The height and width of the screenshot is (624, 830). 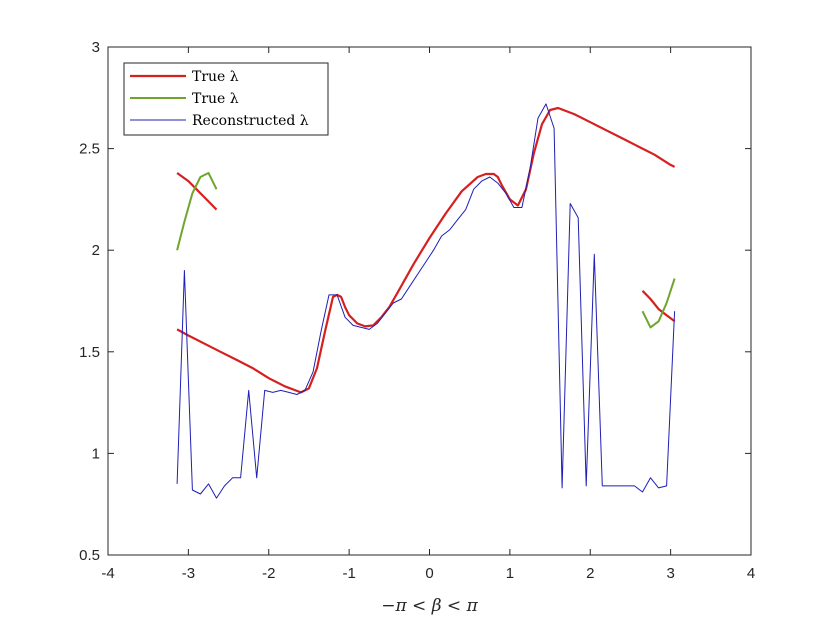 I want to click on legend-label: Reconstructed λ, so click(x=250, y=121).